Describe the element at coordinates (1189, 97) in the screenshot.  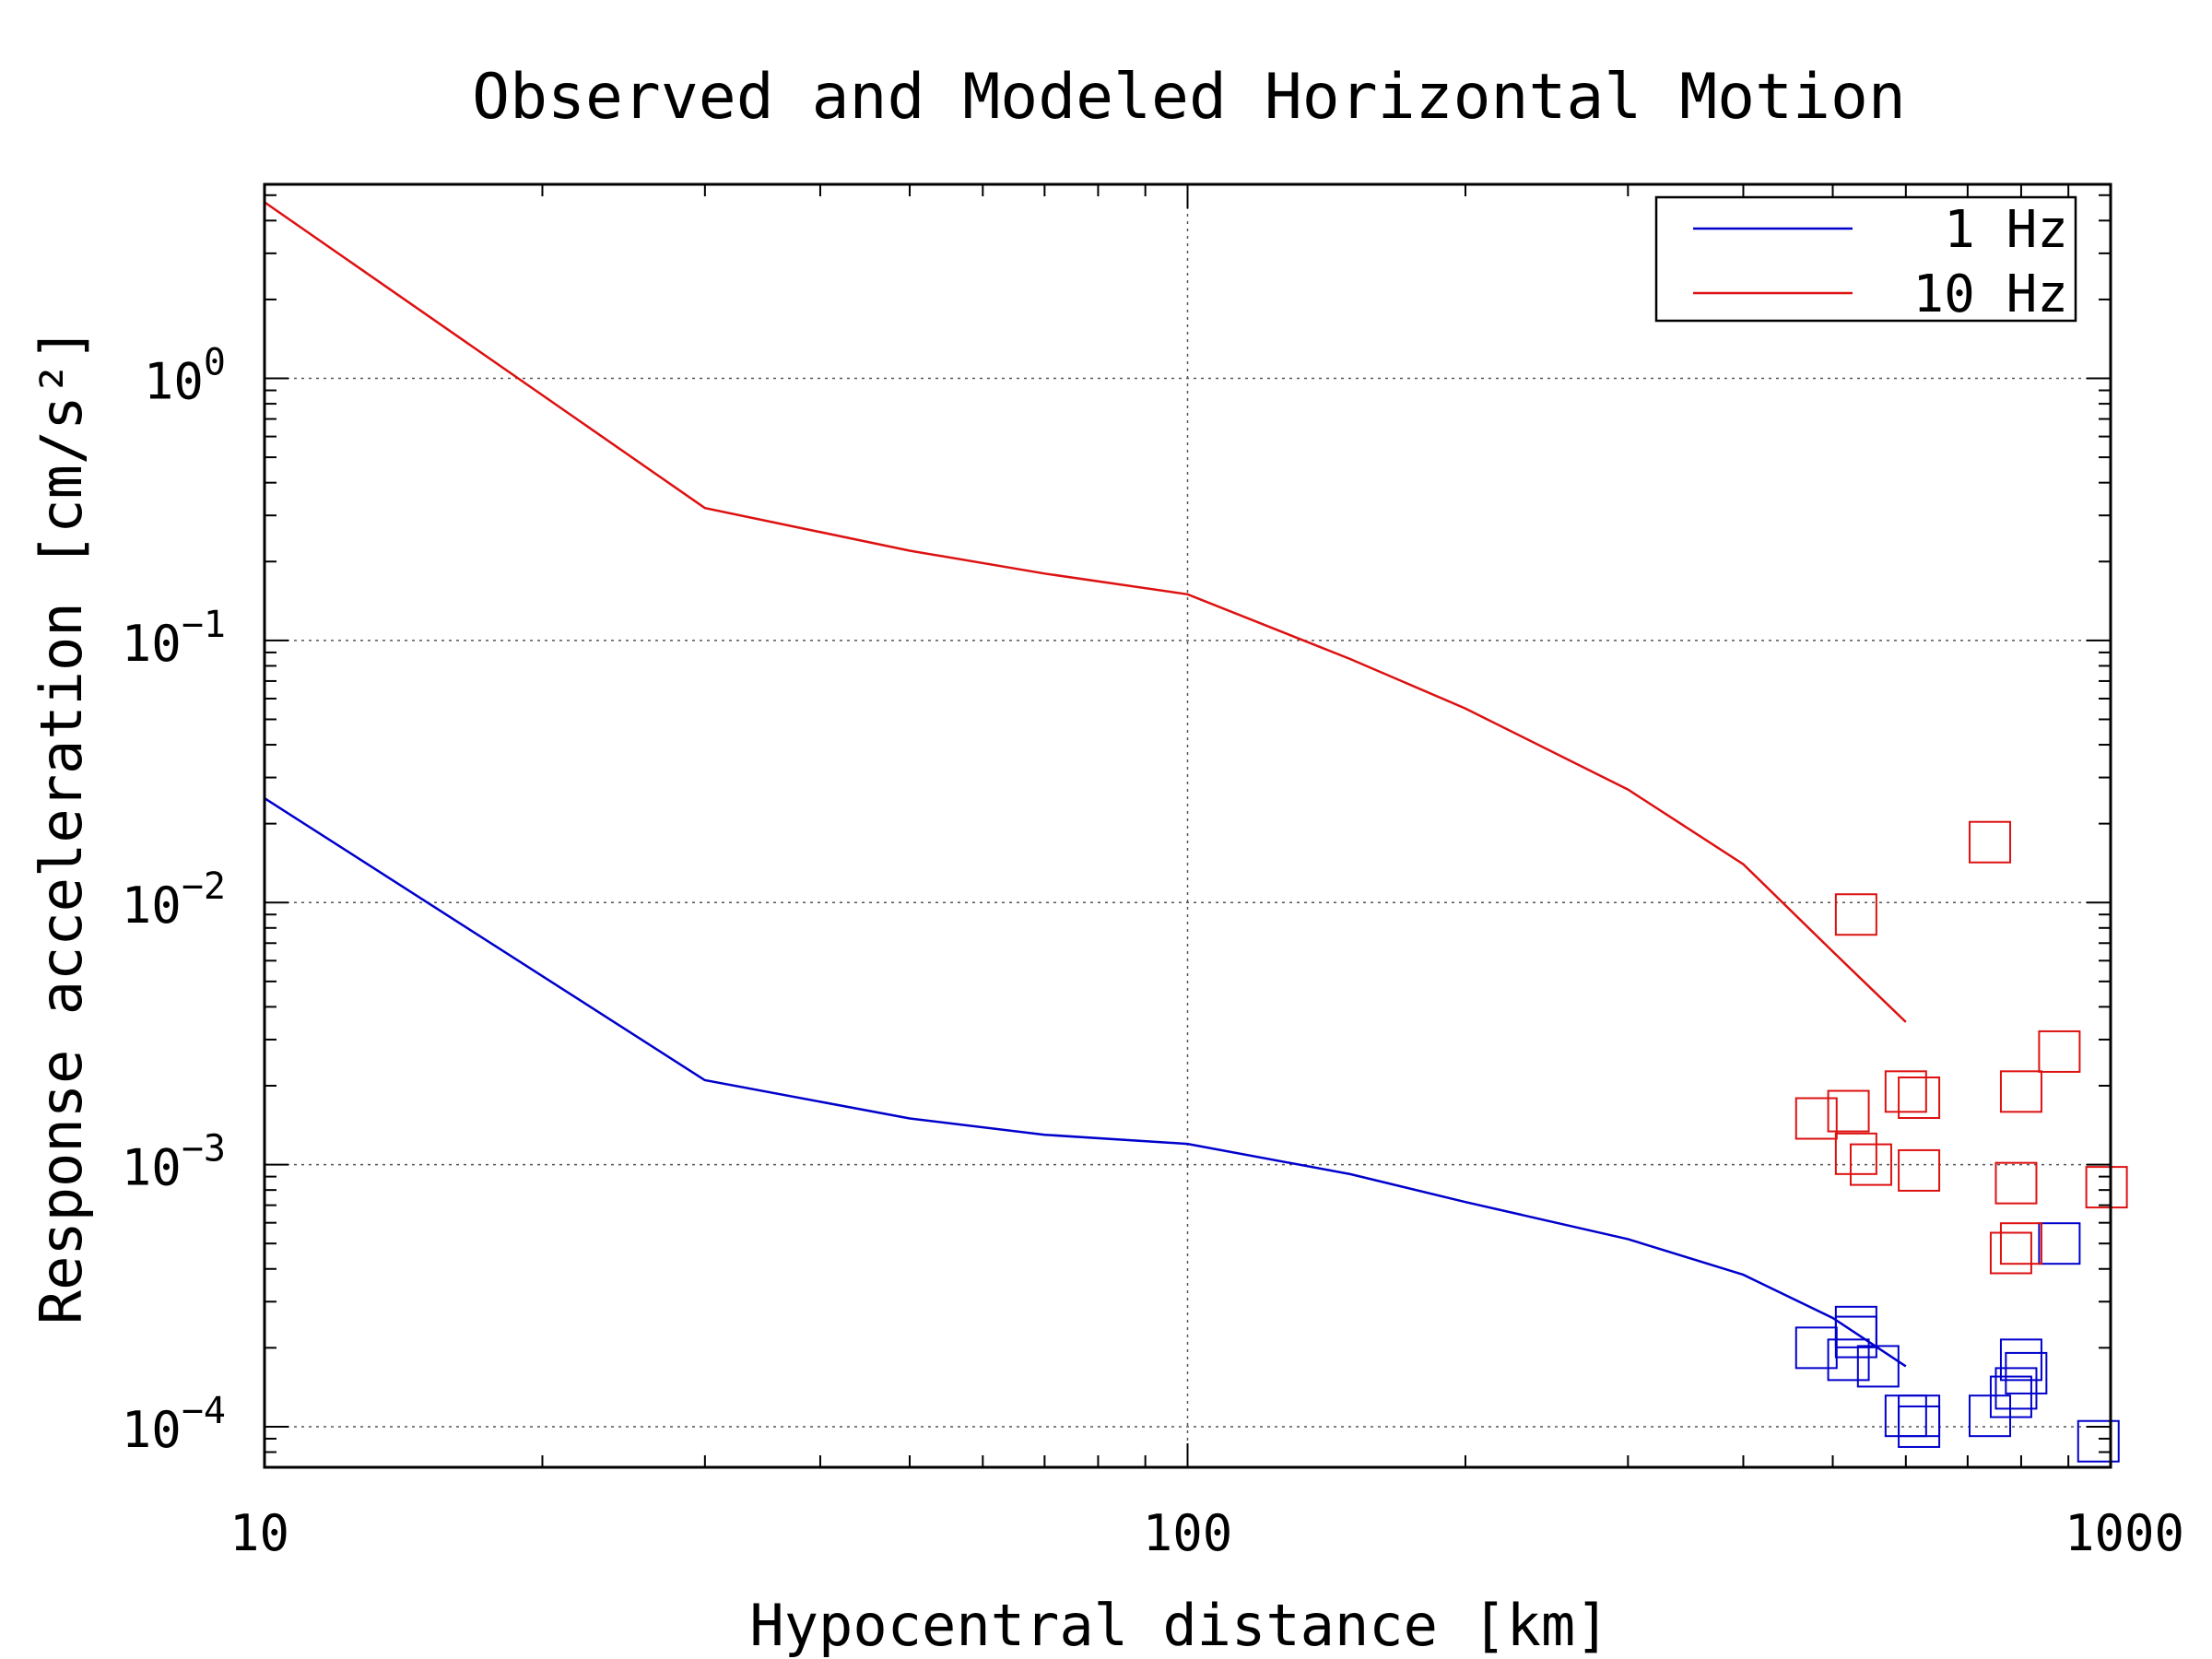
I see `chart-title: Observed and Modeled Horizontal Motion` at that location.